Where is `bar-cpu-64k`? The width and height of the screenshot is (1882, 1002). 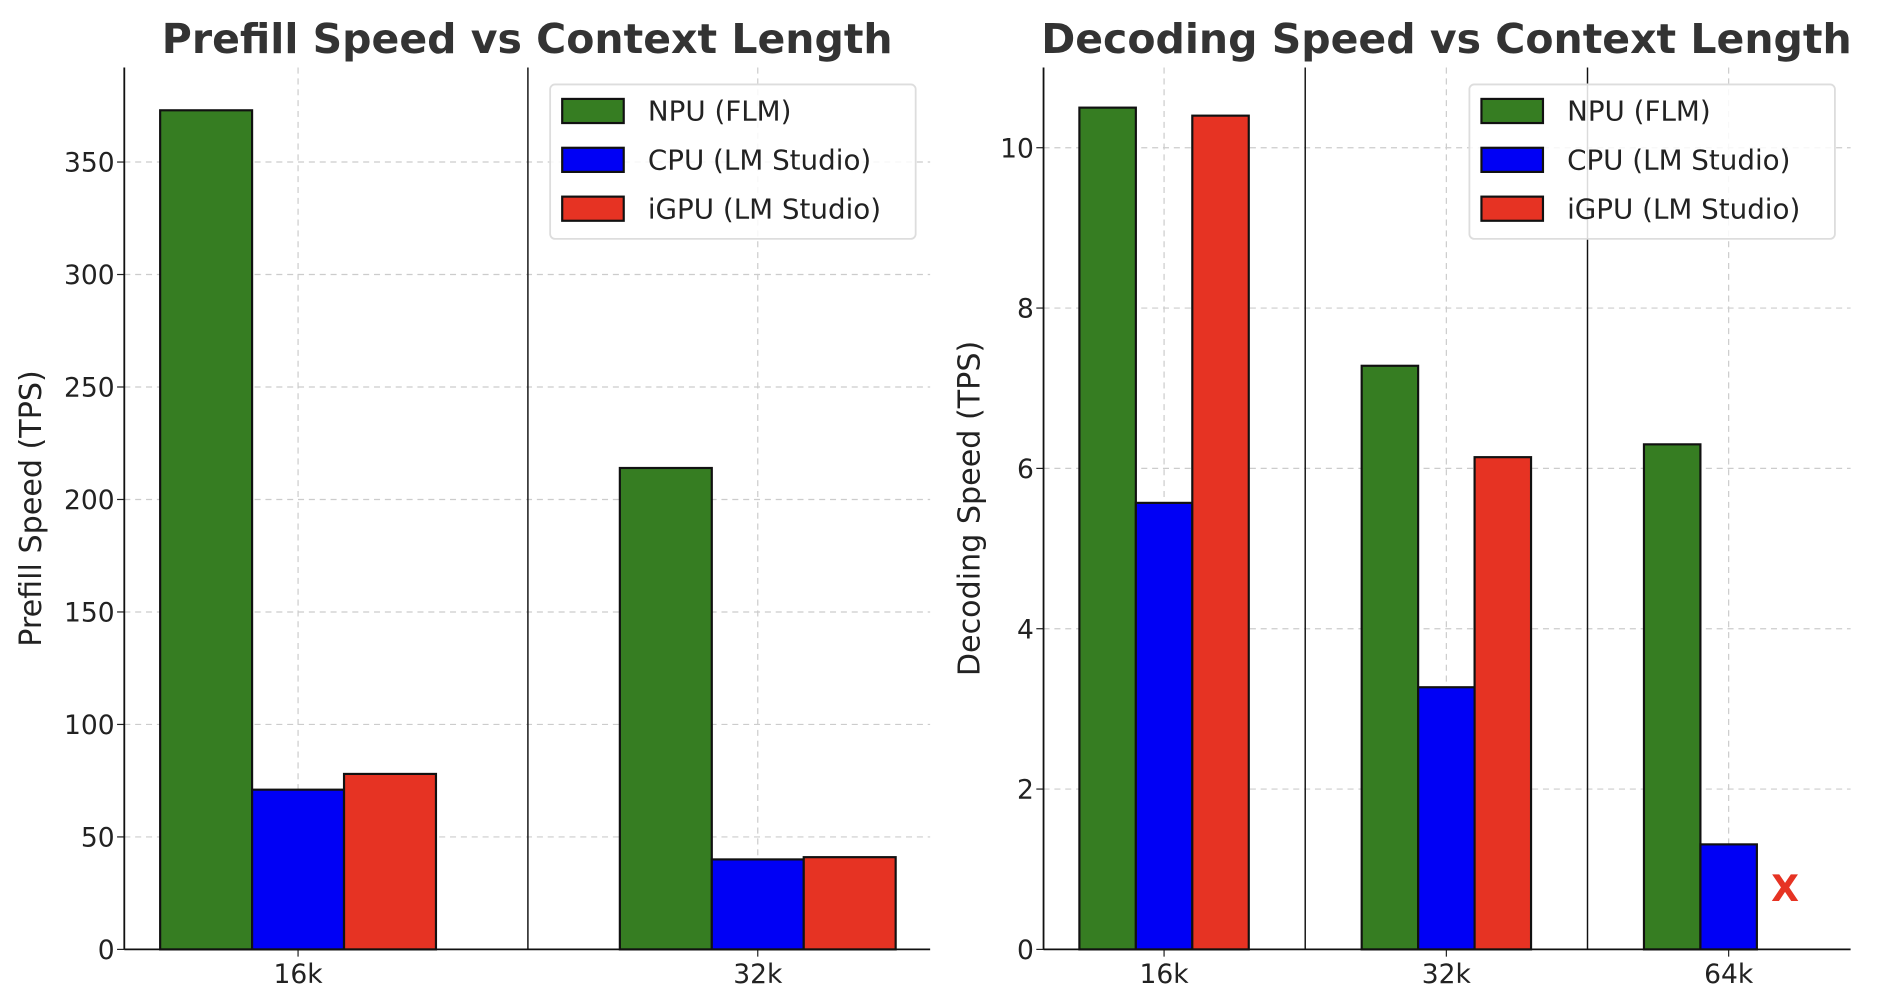 bar-cpu-64k is located at coordinates (1728, 897).